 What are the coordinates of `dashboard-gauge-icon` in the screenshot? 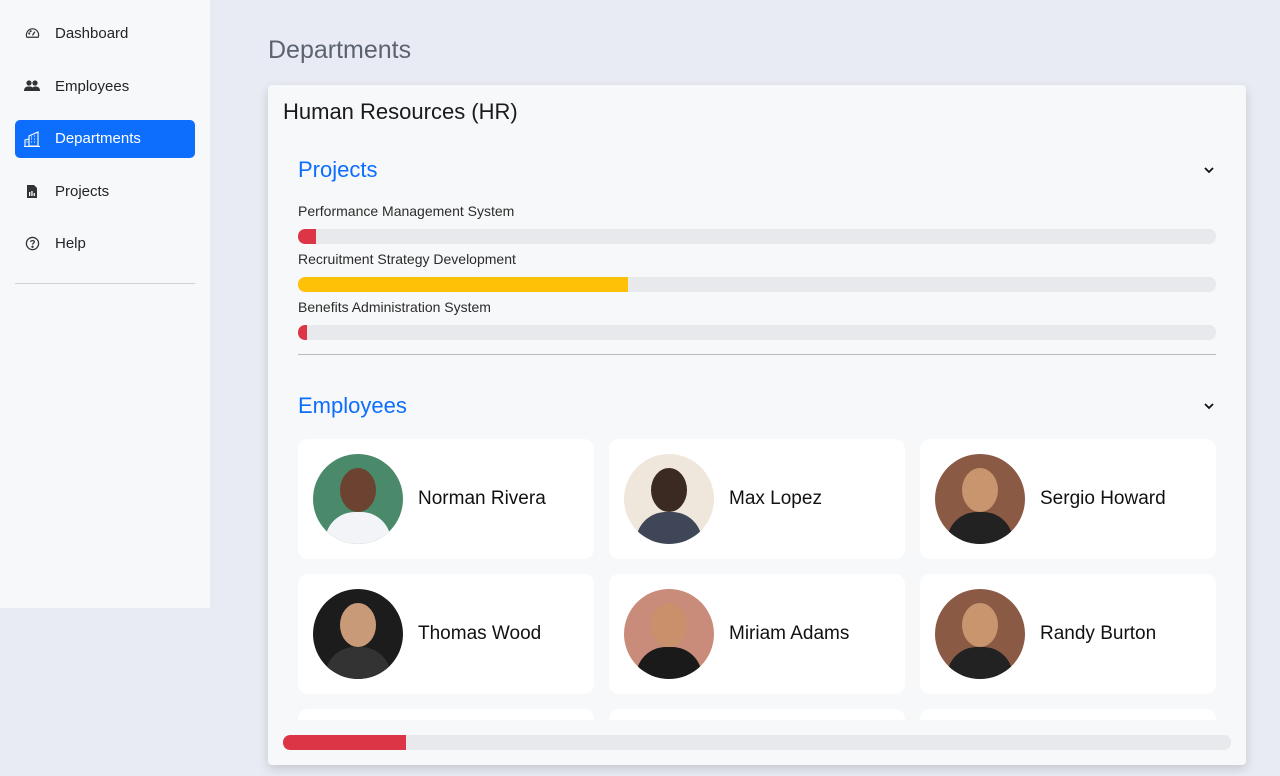 It's located at (32, 34).